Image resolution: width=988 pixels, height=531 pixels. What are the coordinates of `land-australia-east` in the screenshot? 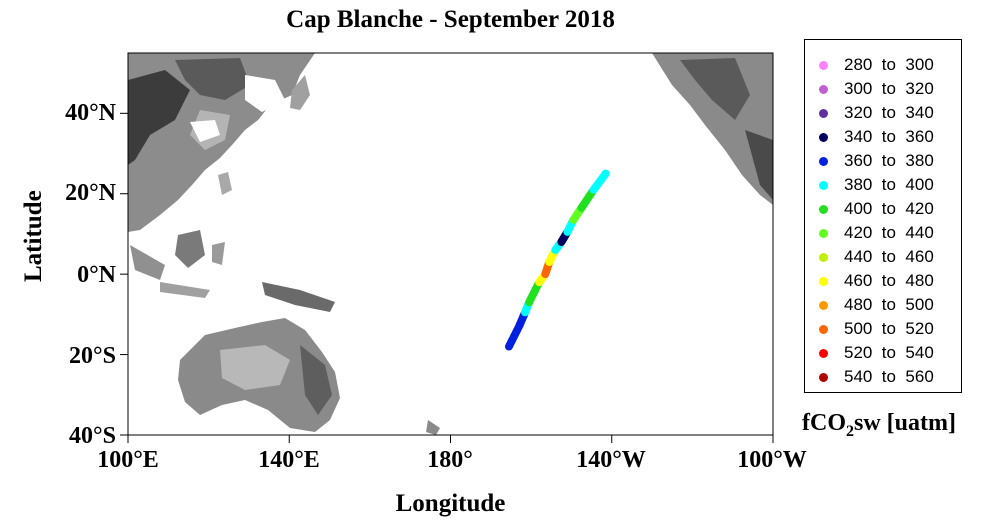 It's located at (316, 380).